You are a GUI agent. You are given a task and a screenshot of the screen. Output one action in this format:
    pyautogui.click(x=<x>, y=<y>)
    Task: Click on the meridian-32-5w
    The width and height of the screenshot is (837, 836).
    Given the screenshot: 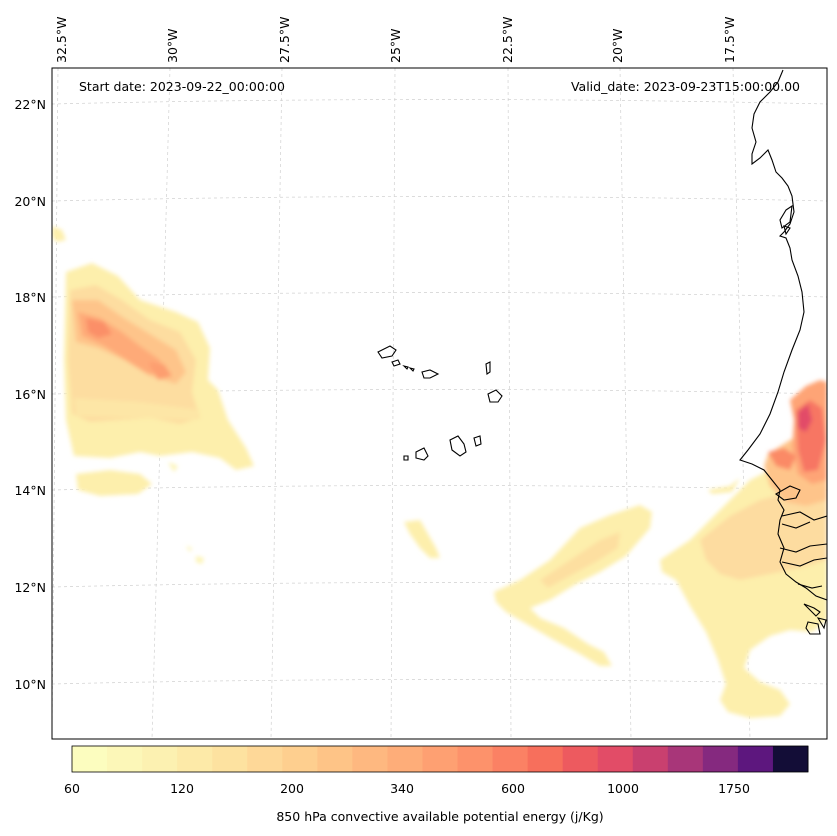 What is the action you would take?
    pyautogui.click(x=55, y=403)
    